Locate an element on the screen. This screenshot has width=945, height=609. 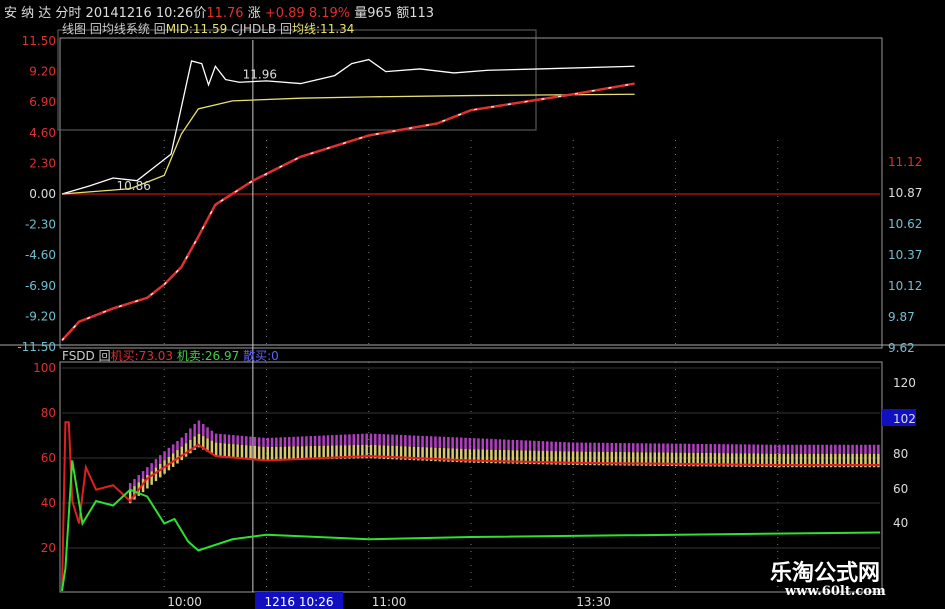
series-price-line is located at coordinates (348, 126).